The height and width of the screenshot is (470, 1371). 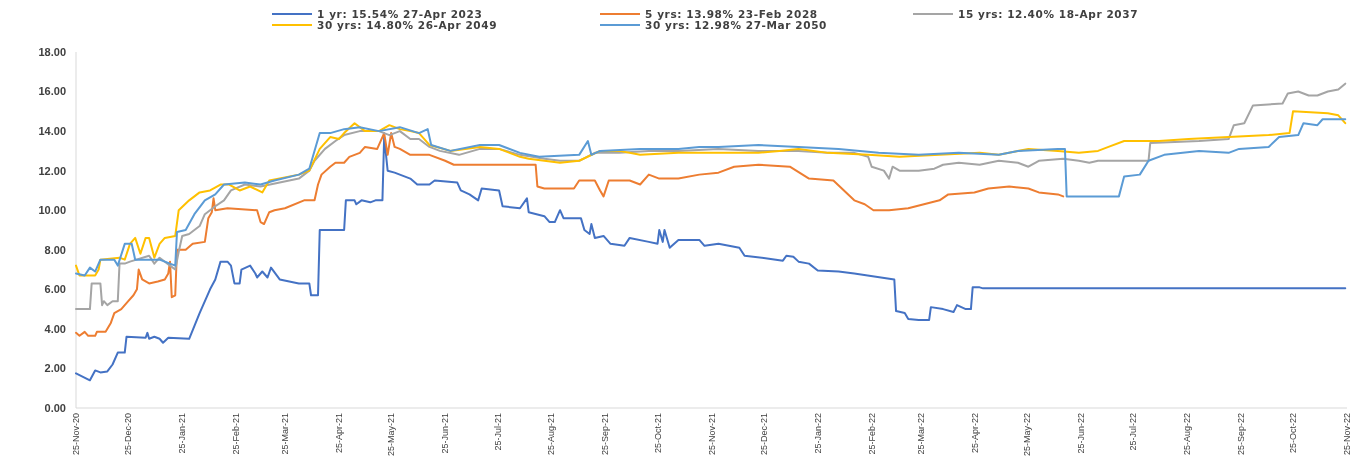 I want to click on legend-label: 30 yrs: 12.98% 27-Mar 2050, so click(x=736, y=25).